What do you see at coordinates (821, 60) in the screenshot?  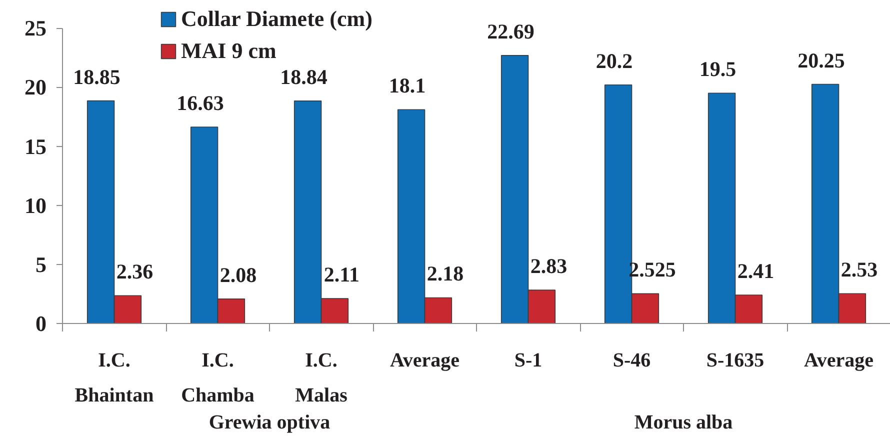 I see `data-label: 20.25` at bounding box center [821, 60].